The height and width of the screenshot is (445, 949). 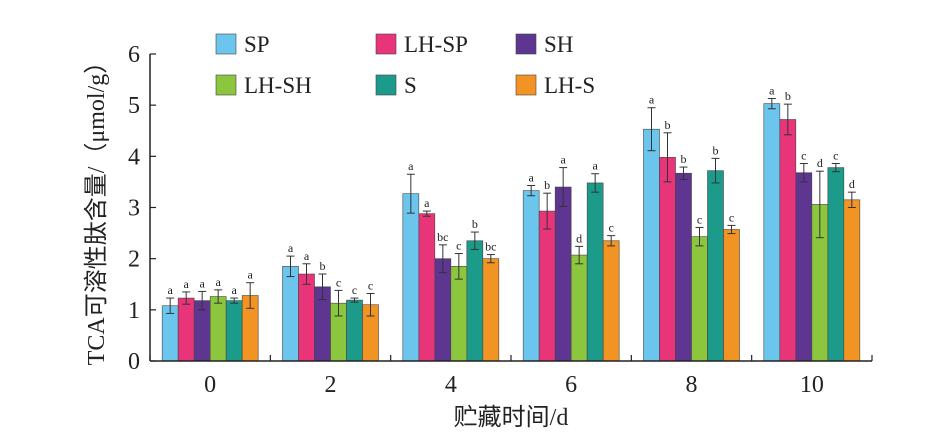 What do you see at coordinates (451, 385) in the screenshot?
I see `x-tick-label: 4` at bounding box center [451, 385].